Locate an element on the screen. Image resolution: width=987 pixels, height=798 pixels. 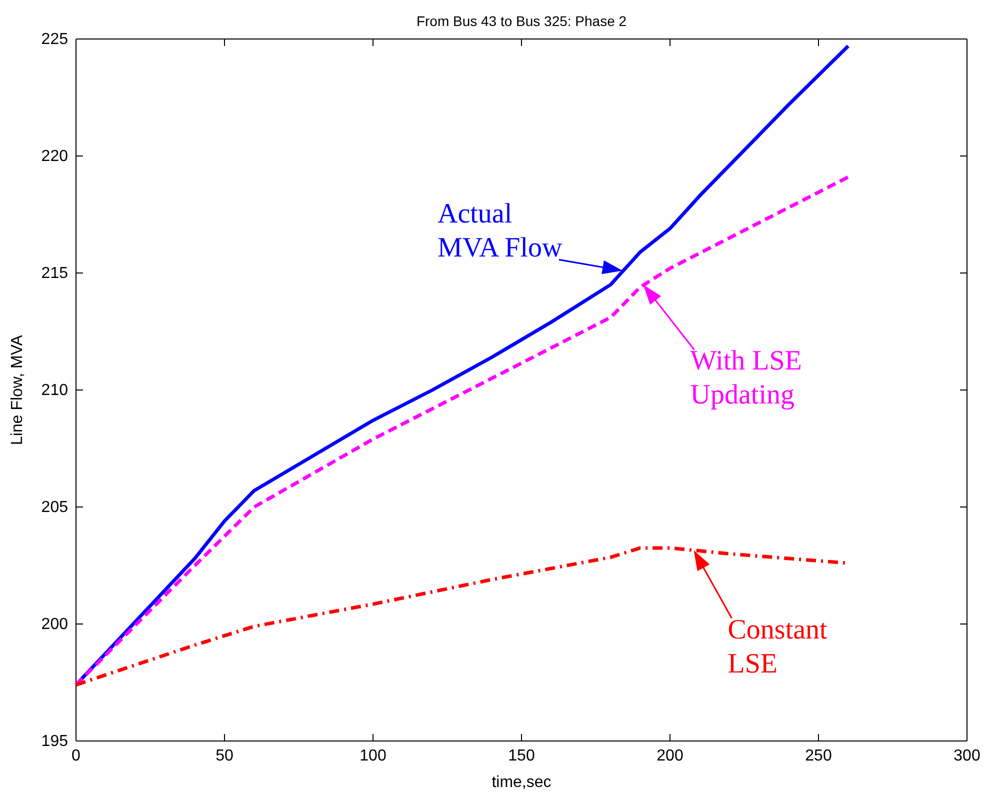
annotation: With LSE Updating is located at coordinates (746, 378).